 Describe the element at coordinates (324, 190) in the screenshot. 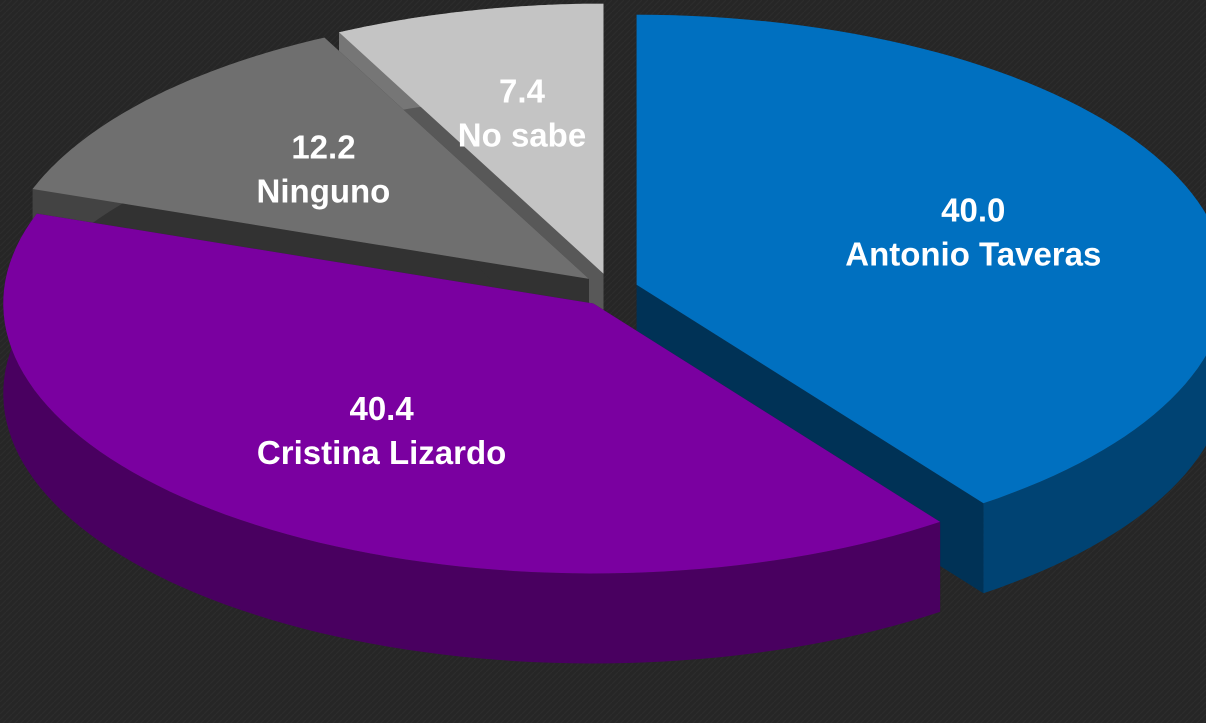

I see `category-label: Ninguno` at that location.